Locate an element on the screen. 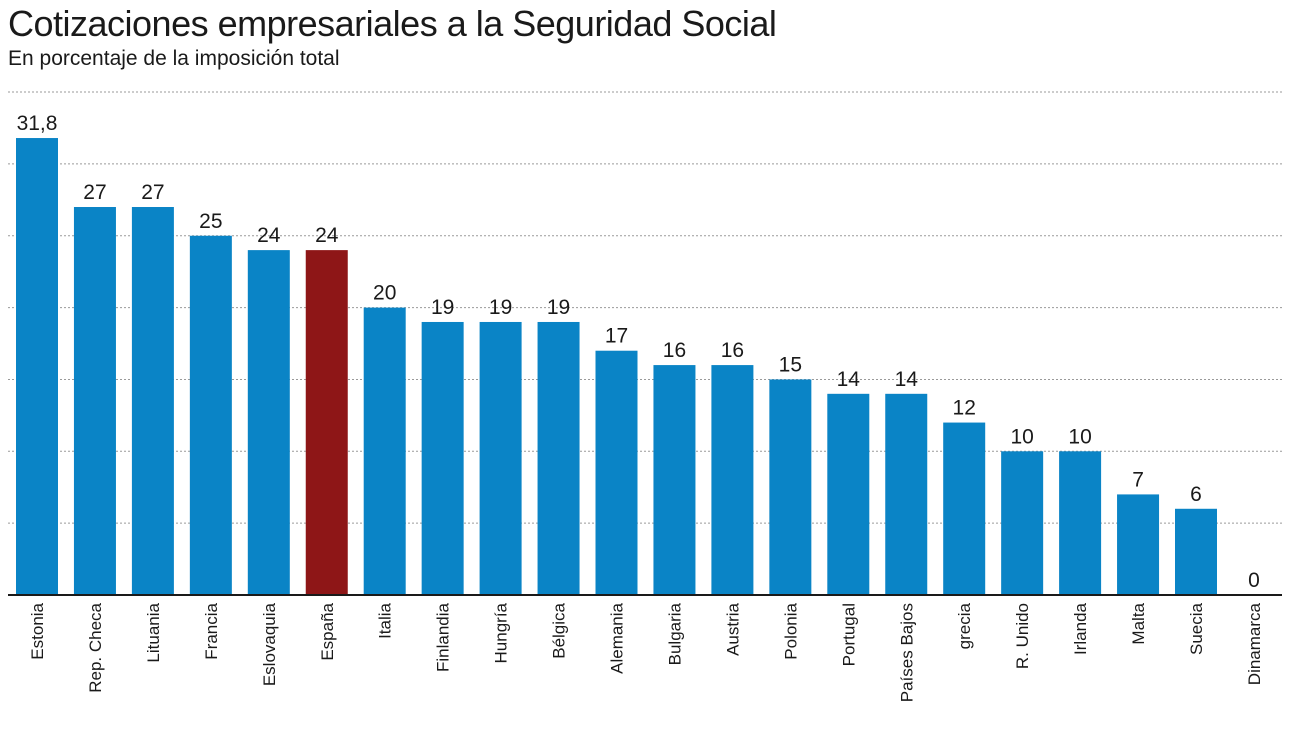  bar-portugal is located at coordinates (848, 494).